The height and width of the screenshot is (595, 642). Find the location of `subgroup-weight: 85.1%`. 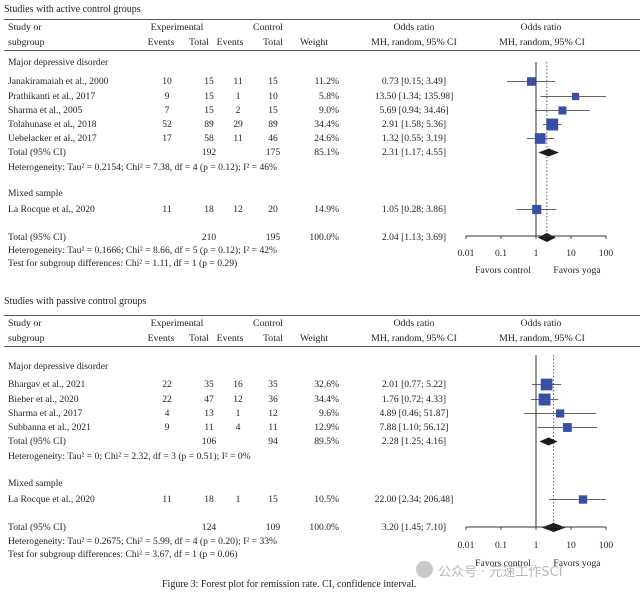

subgroup-weight: 85.1% is located at coordinates (326, 152).